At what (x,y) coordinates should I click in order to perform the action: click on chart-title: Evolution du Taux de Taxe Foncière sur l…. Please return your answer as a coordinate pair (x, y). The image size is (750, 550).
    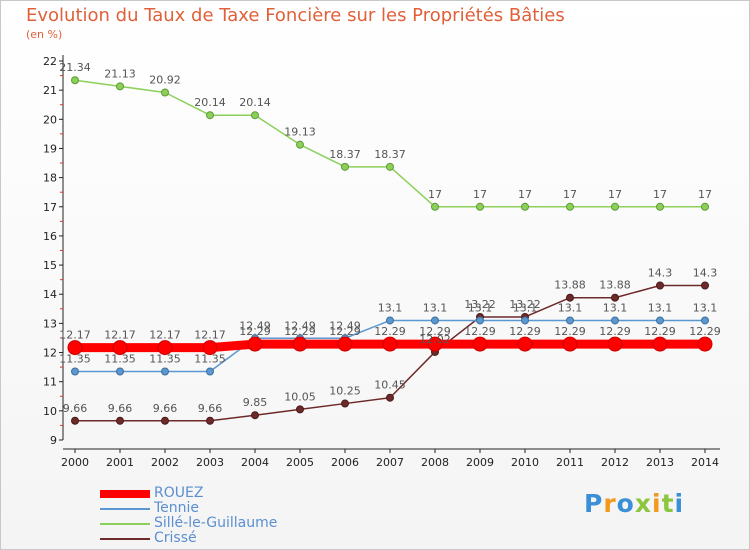
    Looking at the image, I should click on (295, 15).